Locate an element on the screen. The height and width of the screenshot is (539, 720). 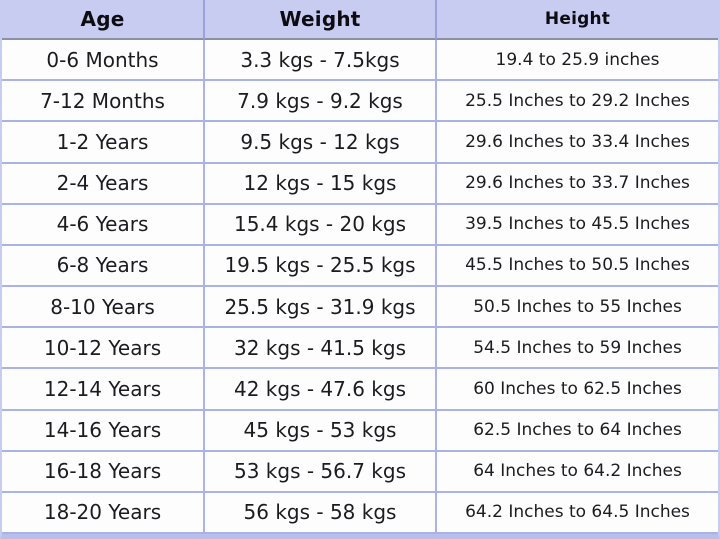
weight-cell: 32 kgs - 41.5 kgs is located at coordinates (321, 349).